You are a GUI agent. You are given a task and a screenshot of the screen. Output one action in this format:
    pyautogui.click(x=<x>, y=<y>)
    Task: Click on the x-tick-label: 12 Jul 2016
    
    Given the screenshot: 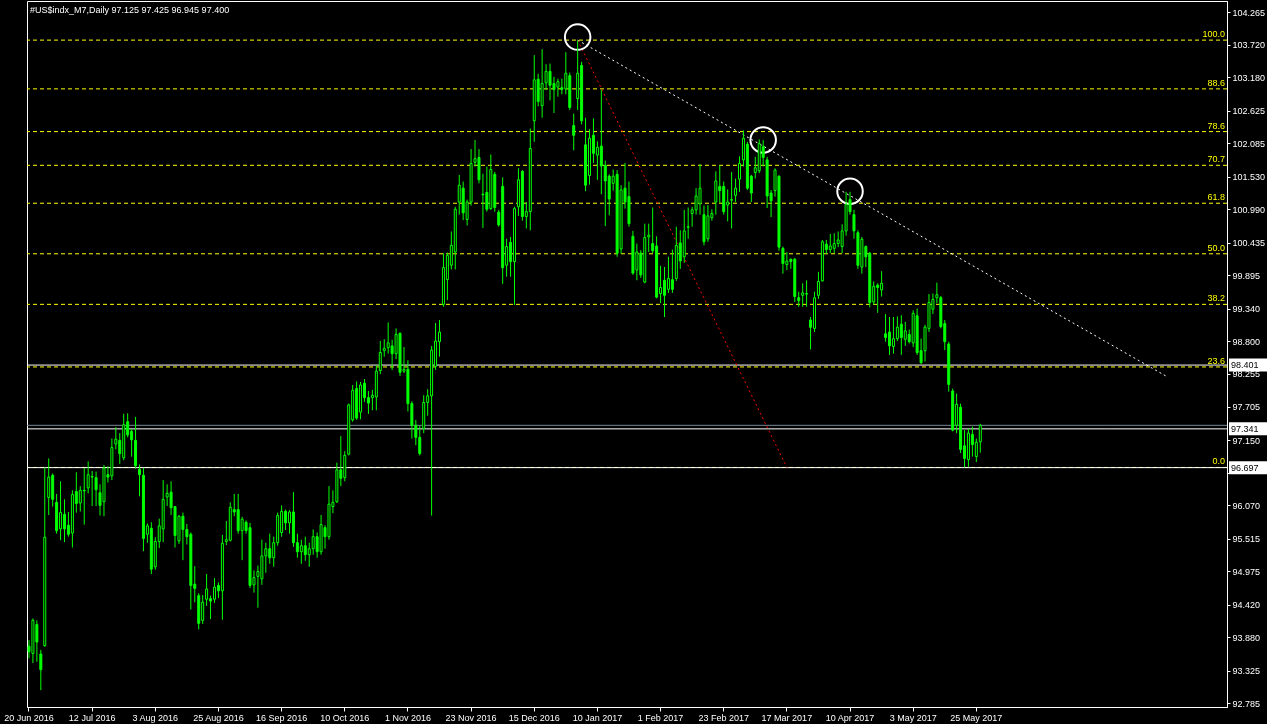 What is the action you would take?
    pyautogui.click(x=92, y=717)
    